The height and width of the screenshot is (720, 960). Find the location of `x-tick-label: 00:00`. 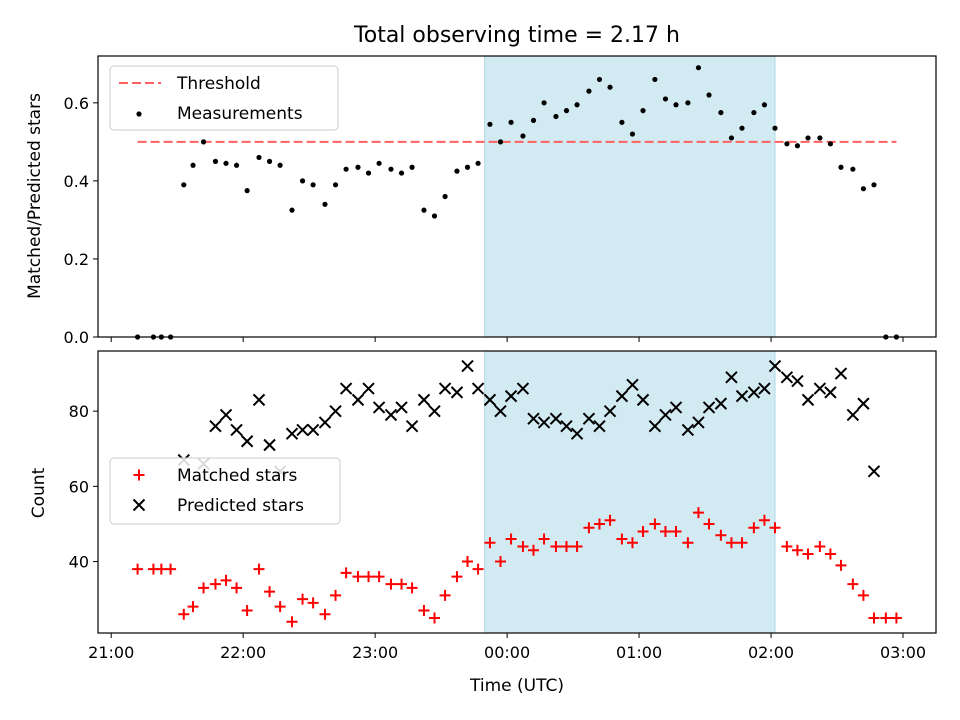

x-tick-label: 00:00 is located at coordinates (507, 652).